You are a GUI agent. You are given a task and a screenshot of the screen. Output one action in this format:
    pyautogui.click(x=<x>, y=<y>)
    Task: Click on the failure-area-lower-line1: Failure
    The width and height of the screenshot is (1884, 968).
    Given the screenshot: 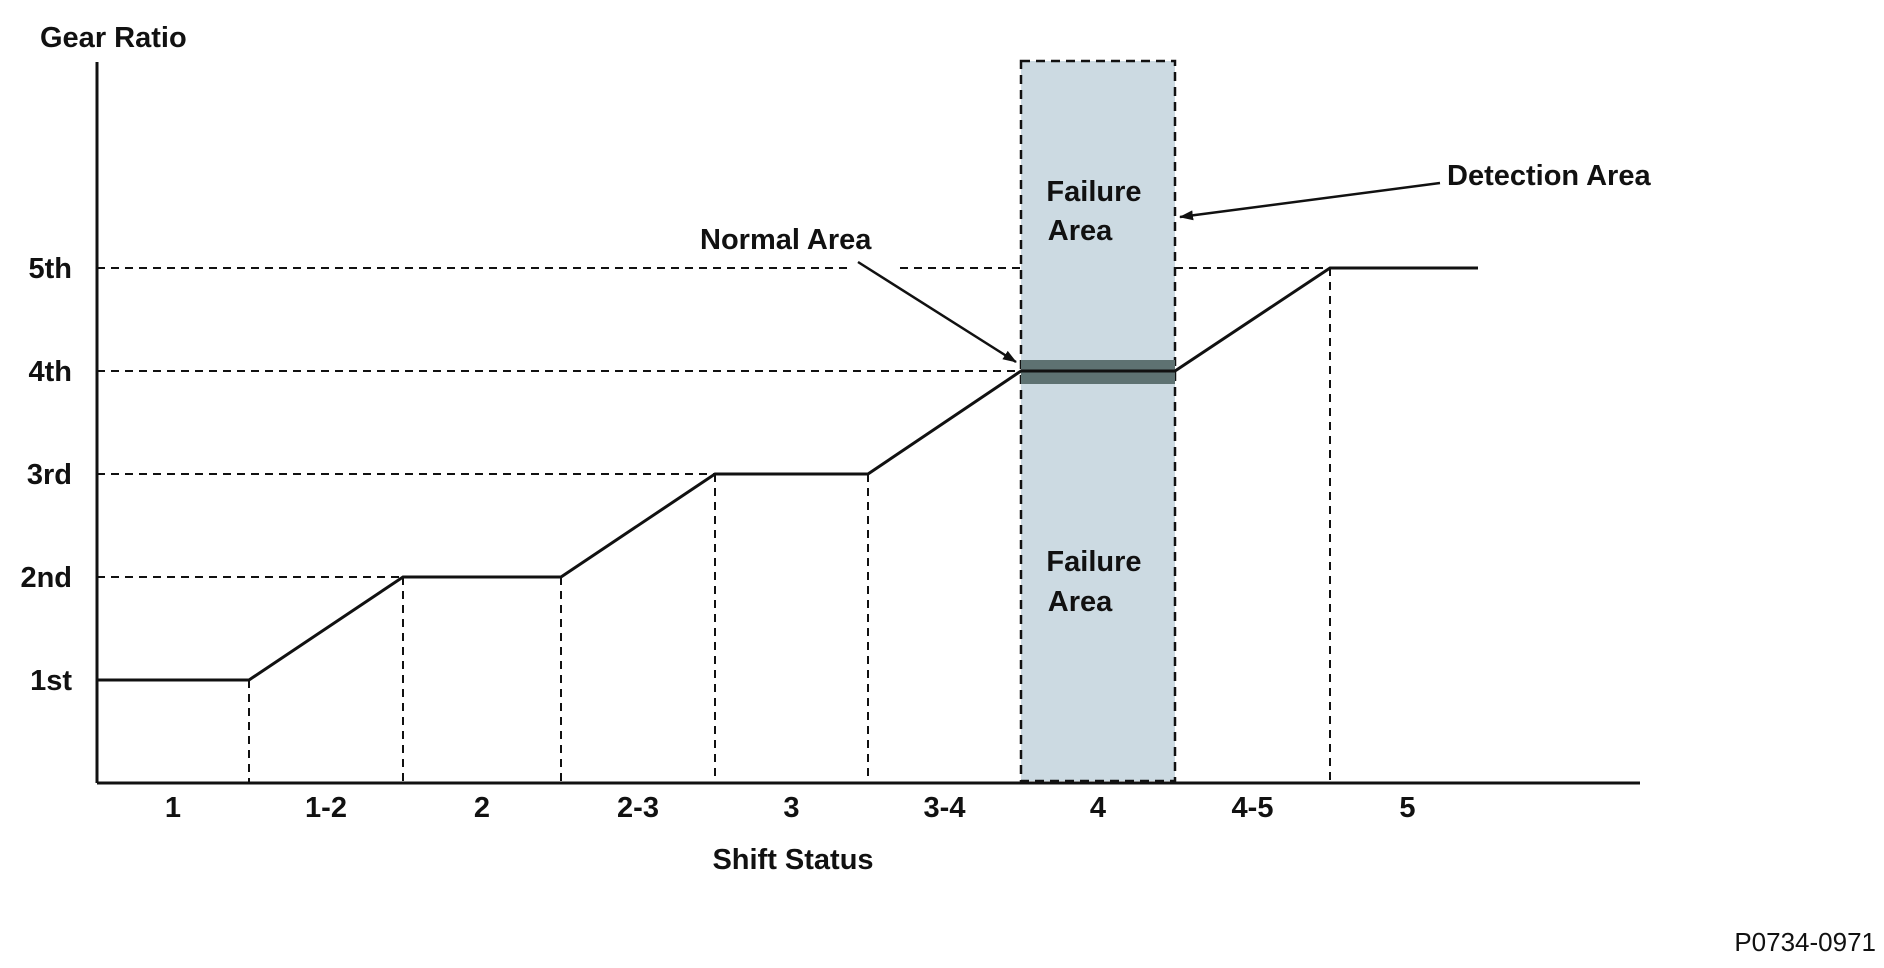 What is the action you would take?
    pyautogui.click(x=1093, y=562)
    